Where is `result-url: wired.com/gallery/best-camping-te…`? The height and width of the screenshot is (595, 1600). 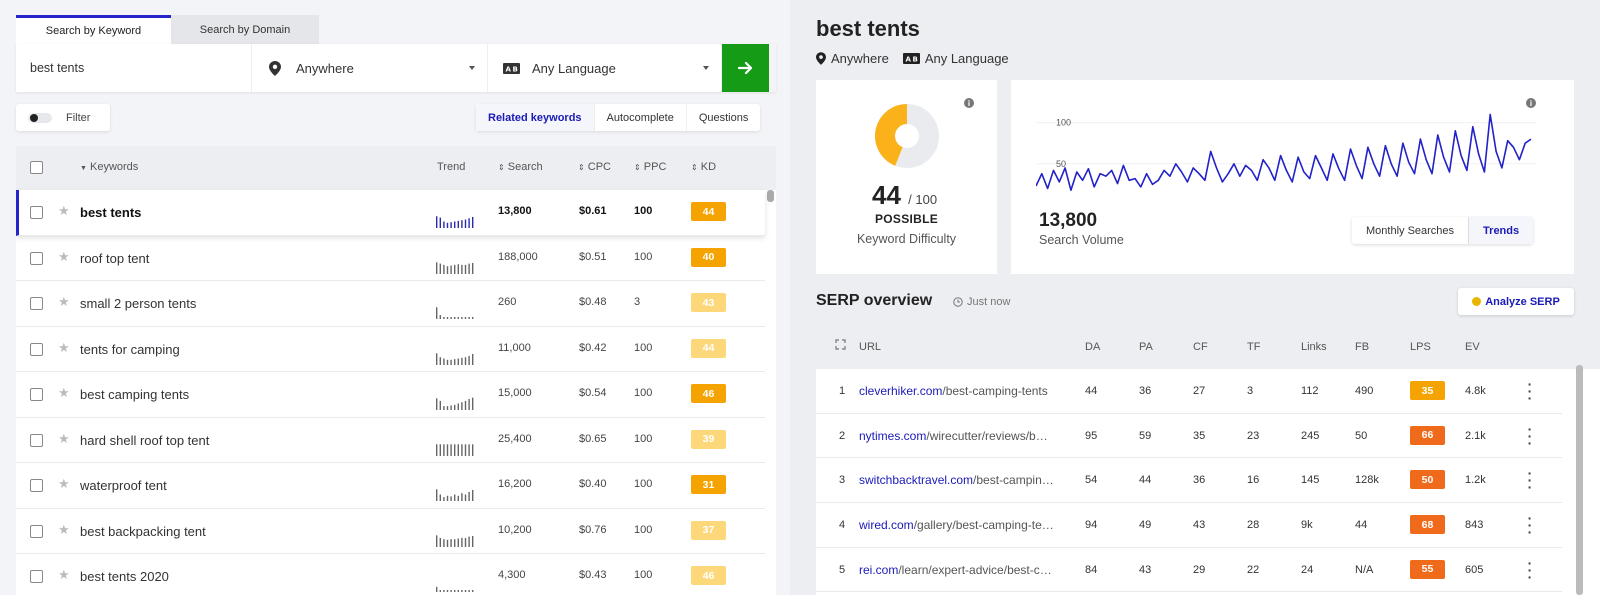 result-url: wired.com/gallery/best-camping-te… is located at coordinates (965, 525).